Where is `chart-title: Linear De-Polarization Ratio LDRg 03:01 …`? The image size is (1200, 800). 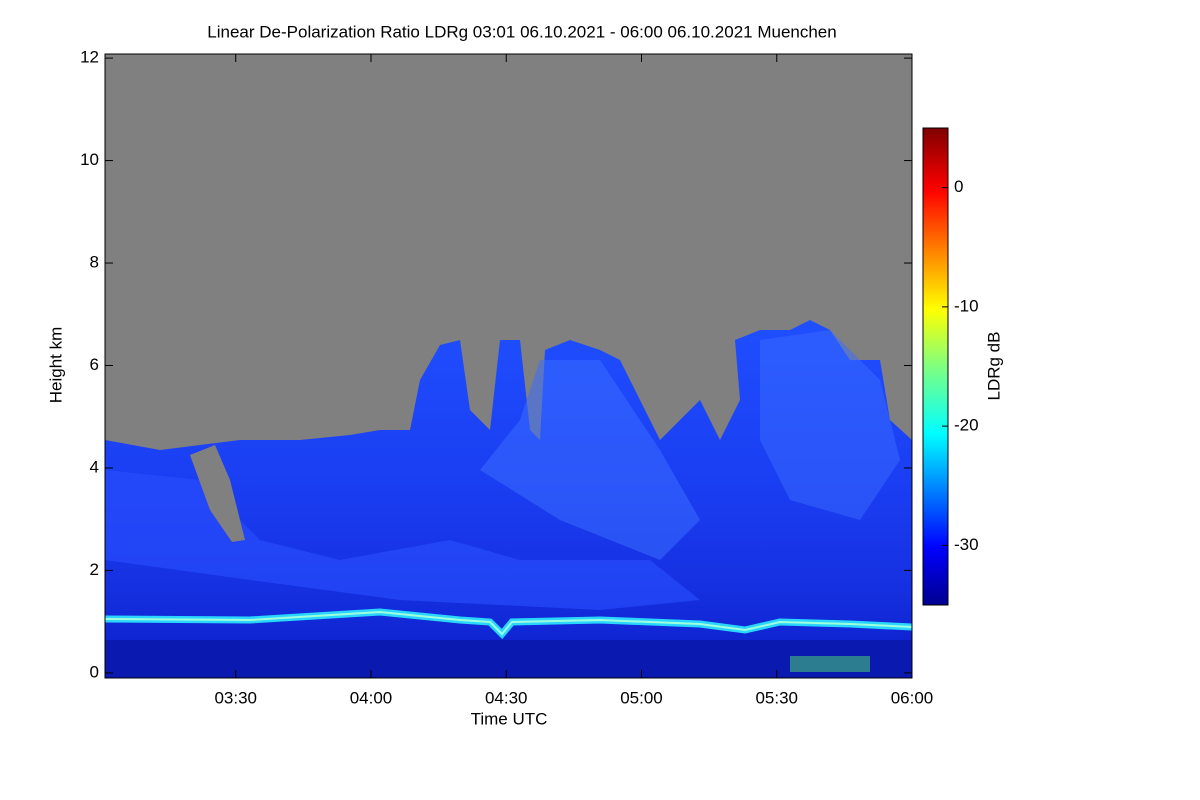 chart-title: Linear De-Polarization Ratio LDRg 03:01 … is located at coordinates (521, 31).